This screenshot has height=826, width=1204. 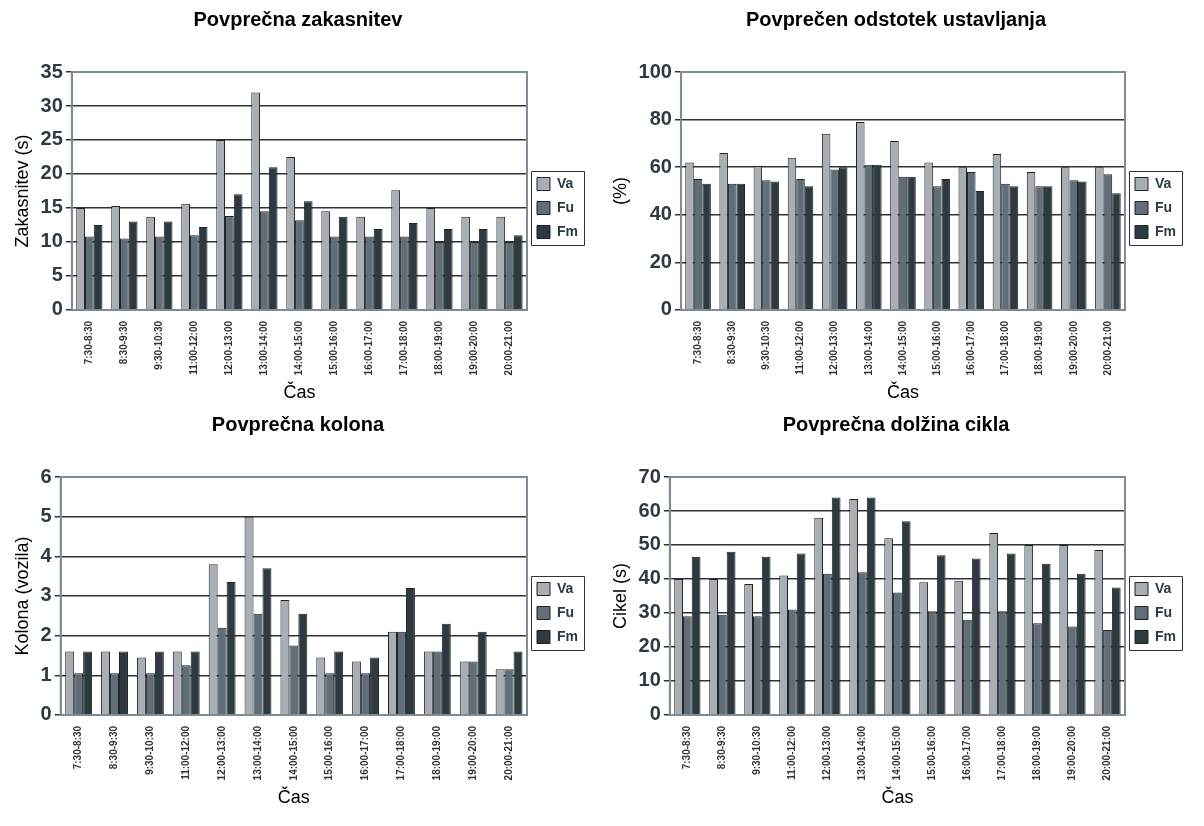 I want to click on y-tick-label: 3, so click(x=46, y=594).